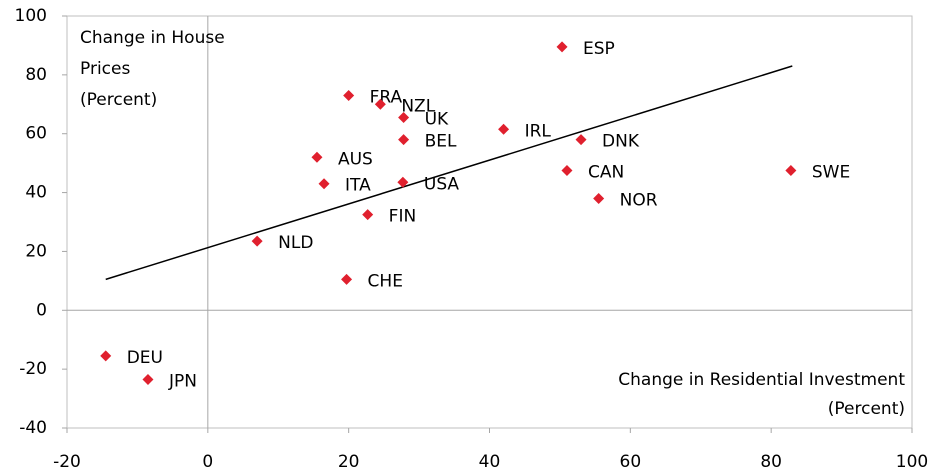 The width and height of the screenshot is (940, 473). What do you see at coordinates (606, 173) in the screenshot?
I see `point-label: CAN` at bounding box center [606, 173].